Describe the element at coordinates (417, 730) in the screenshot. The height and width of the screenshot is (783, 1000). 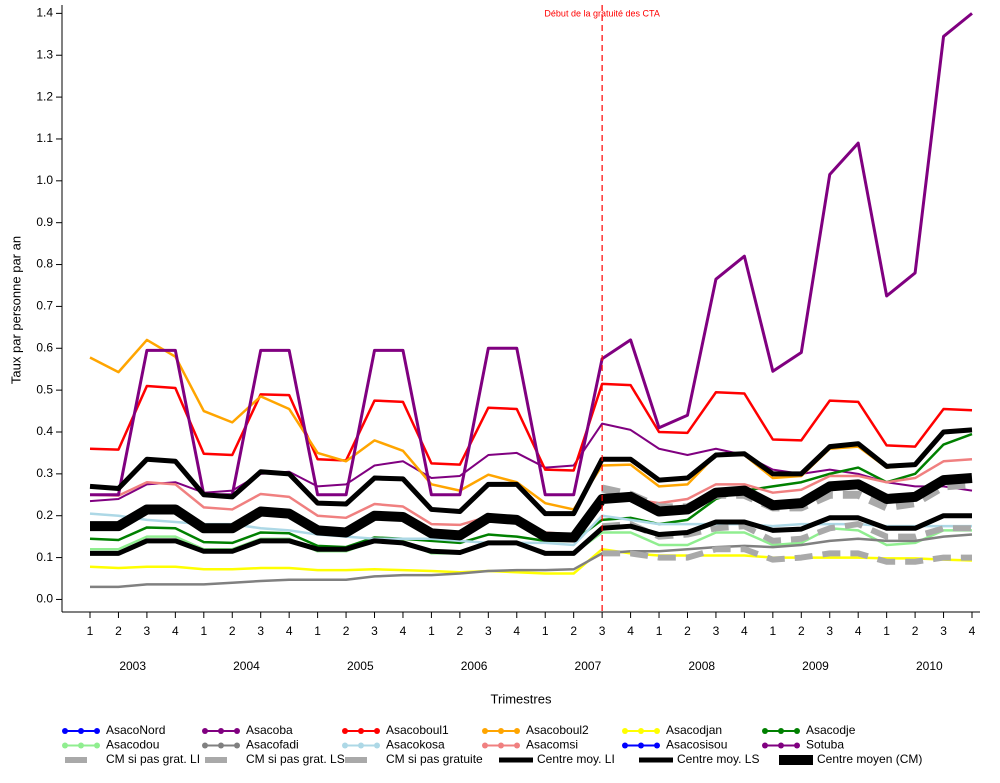
I see `legend-label: Asacoboul1` at that location.